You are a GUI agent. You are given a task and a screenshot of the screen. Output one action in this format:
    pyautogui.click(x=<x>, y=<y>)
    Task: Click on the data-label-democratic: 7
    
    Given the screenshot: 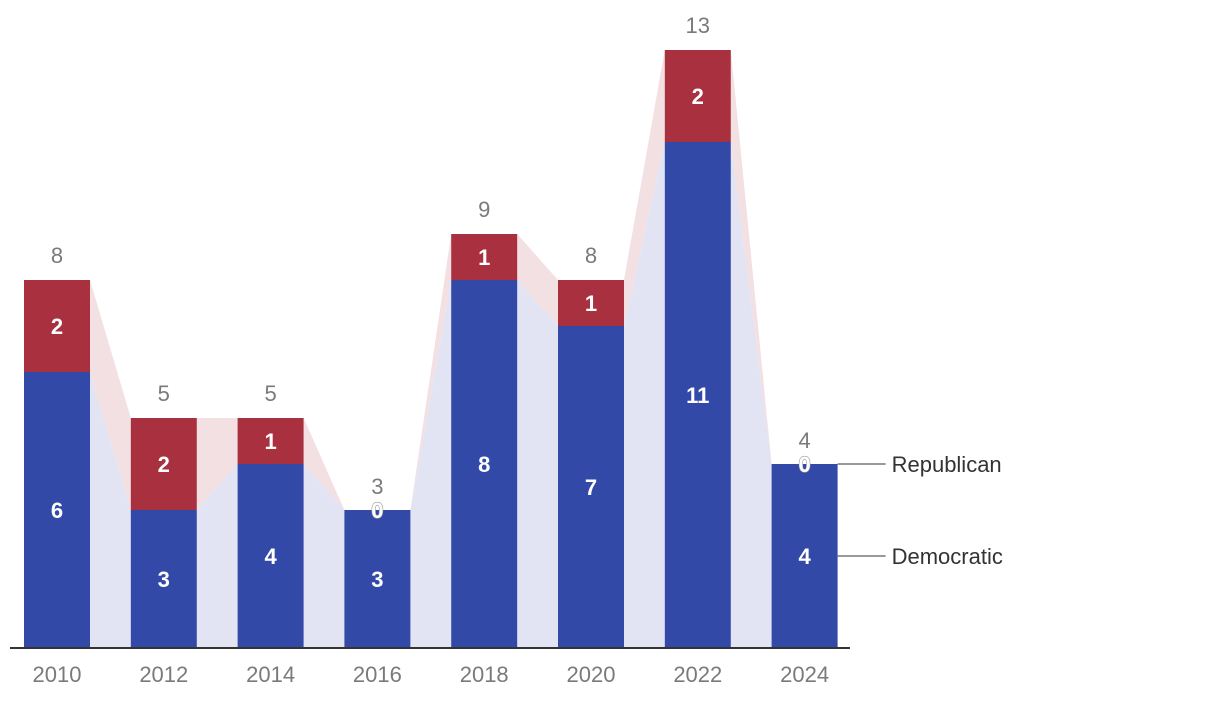 What is the action you would take?
    pyautogui.click(x=591, y=487)
    